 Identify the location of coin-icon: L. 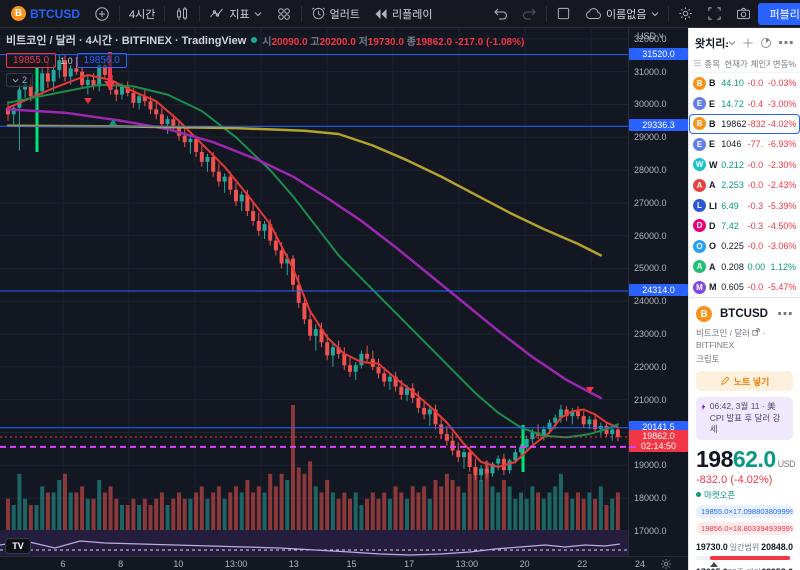
(699, 206).